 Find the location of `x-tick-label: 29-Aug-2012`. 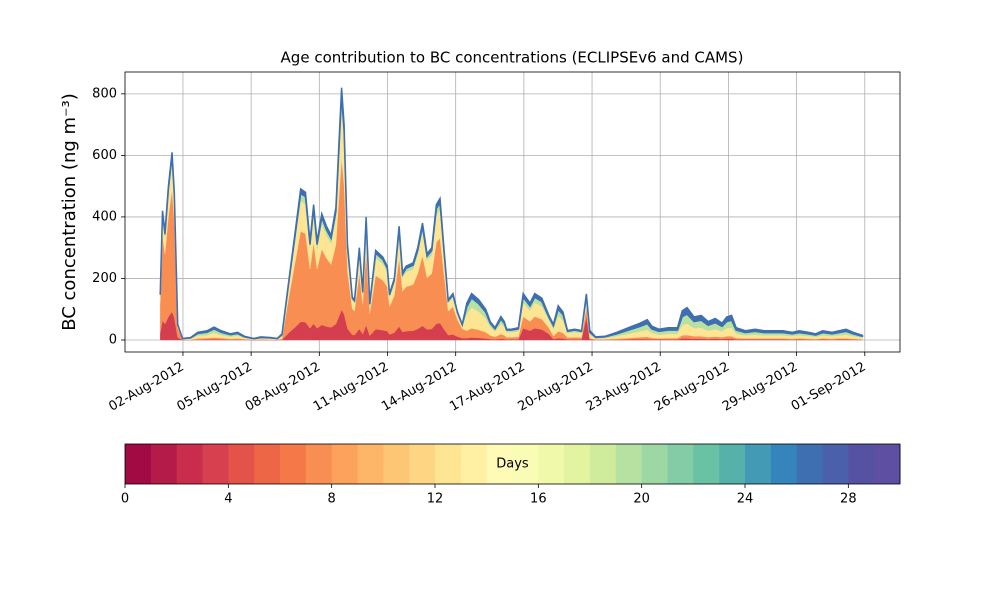

x-tick-label: 29-Aug-2012 is located at coordinates (760, 387).